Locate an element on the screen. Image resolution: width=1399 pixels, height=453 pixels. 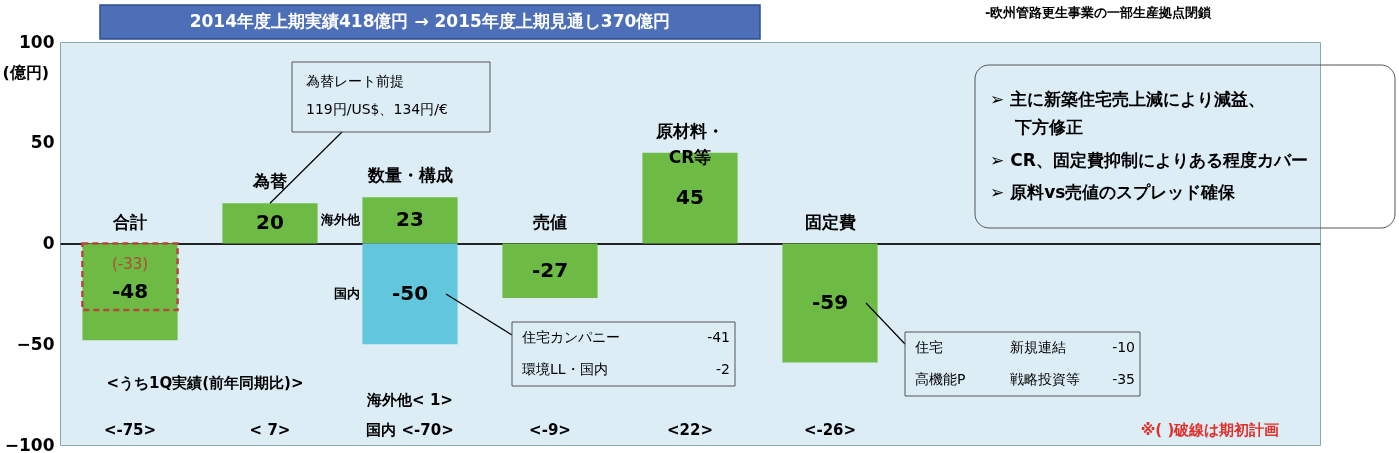
annotation: <-26> is located at coordinates (830, 430).